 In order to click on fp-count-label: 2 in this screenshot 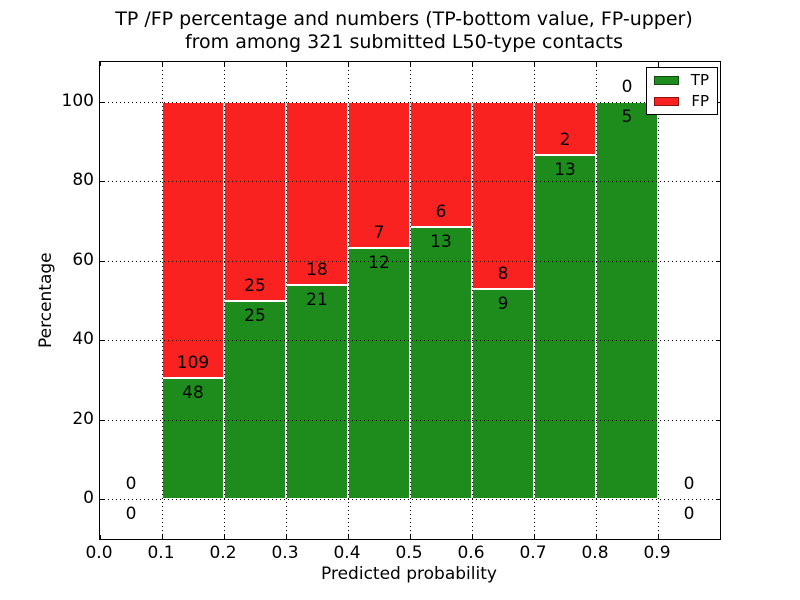, I will do `click(565, 139)`.